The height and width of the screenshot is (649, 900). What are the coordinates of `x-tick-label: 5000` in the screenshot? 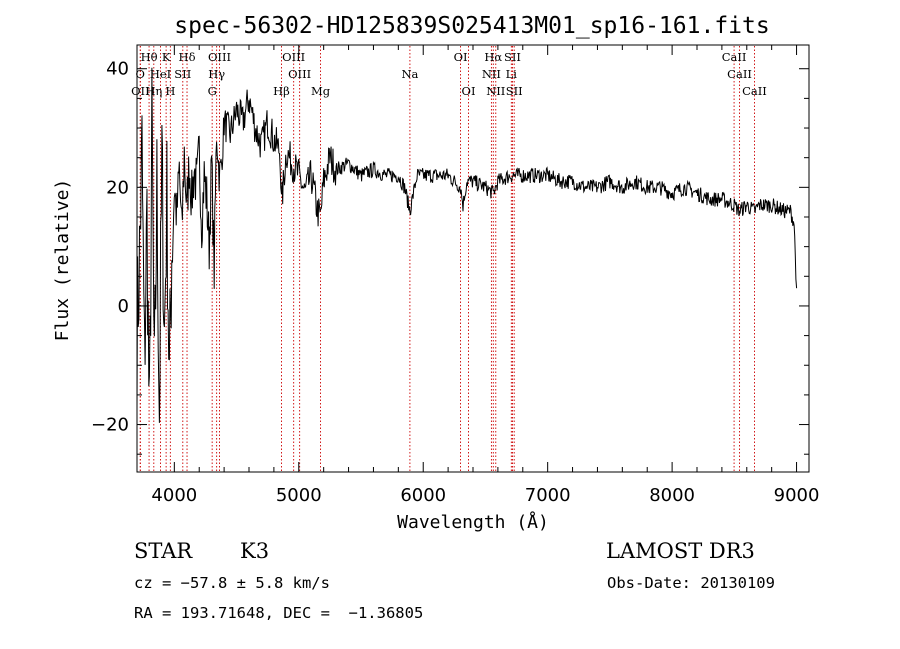 It's located at (299, 495).